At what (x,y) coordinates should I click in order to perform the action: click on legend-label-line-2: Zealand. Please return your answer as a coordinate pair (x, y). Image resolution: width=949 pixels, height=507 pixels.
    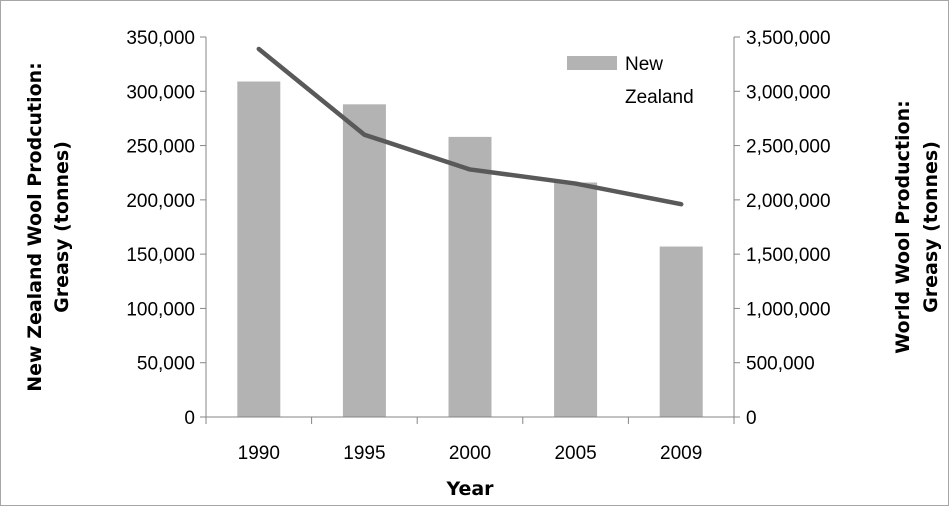
    Looking at the image, I should click on (659, 97).